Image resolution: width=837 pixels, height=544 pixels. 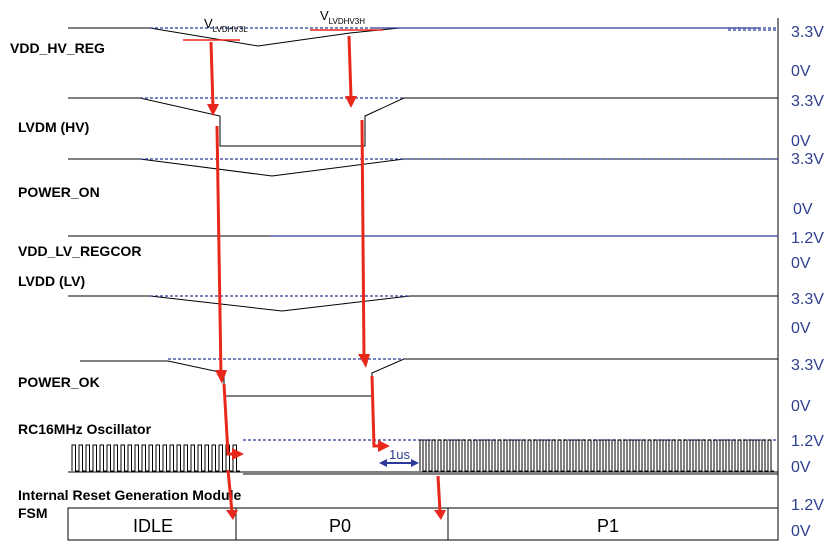 What do you see at coordinates (219, 251) in the screenshot?
I see `arrow-lvdm-to-power-ok-fall` at bounding box center [219, 251].